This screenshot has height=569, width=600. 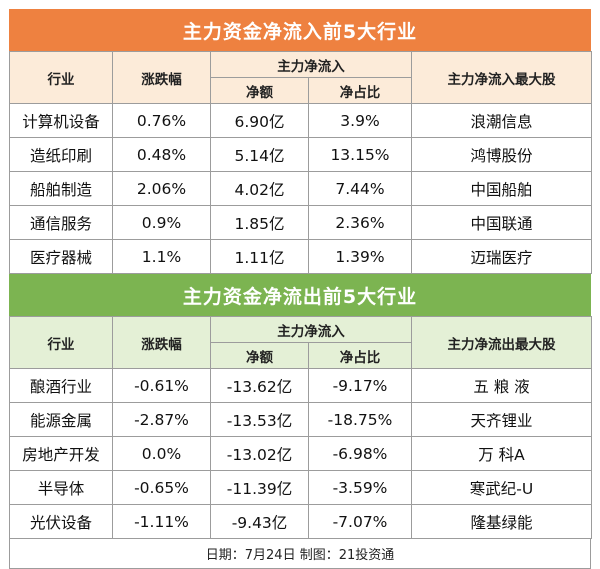 I want to click on table-row: 计算机设备 0.76% 6.90亿 3.9% 浪潮信息, so click(x=300, y=120).